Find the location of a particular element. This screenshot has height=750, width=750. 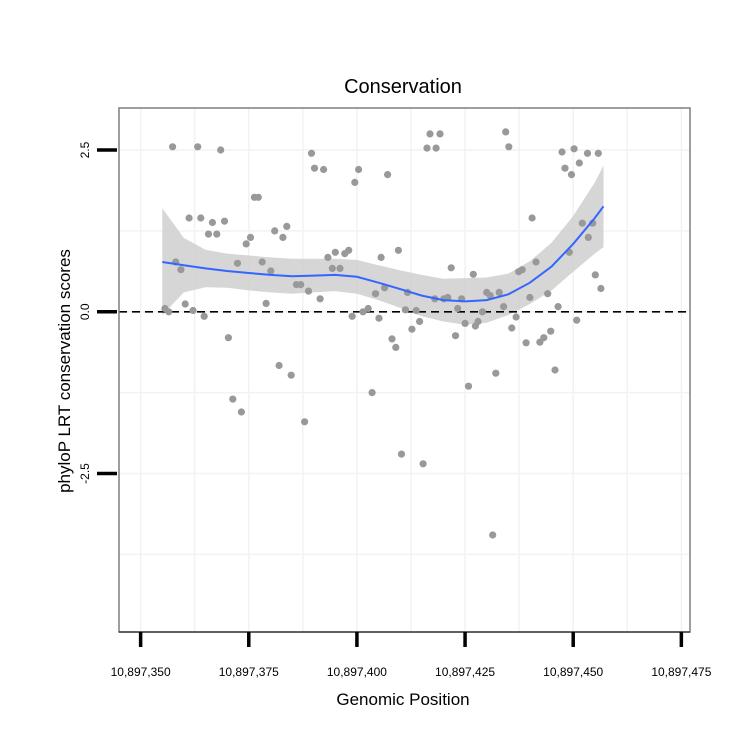

y-tick-label: 2.5 is located at coordinates (85, 149).